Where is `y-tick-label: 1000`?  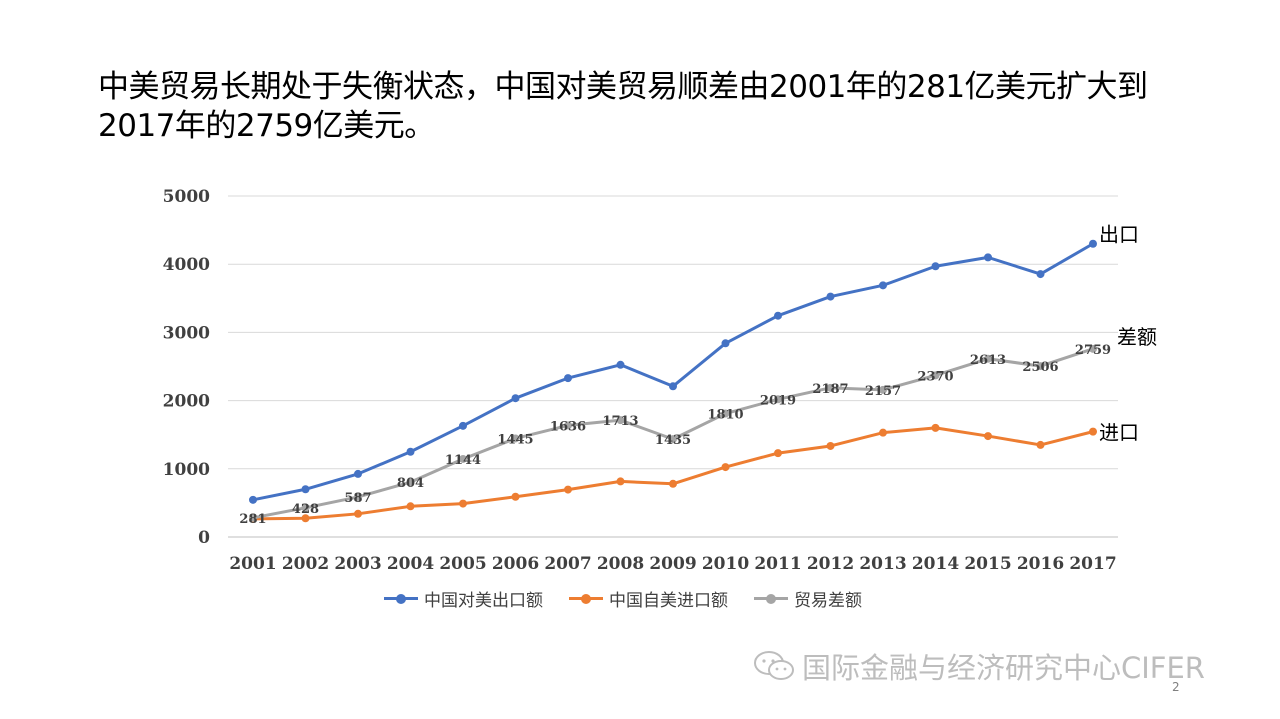 y-tick-label: 1000 is located at coordinates (186, 470).